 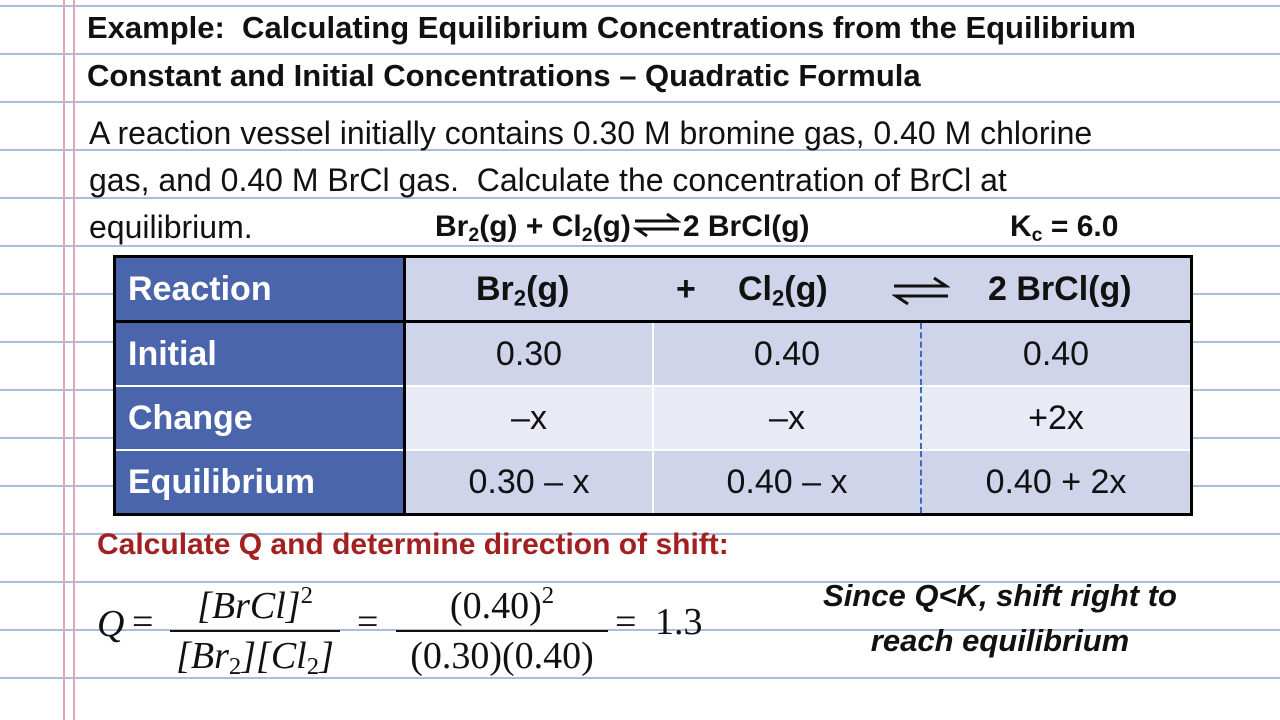 I want to click on species: Br2(g), so click(x=523, y=291).